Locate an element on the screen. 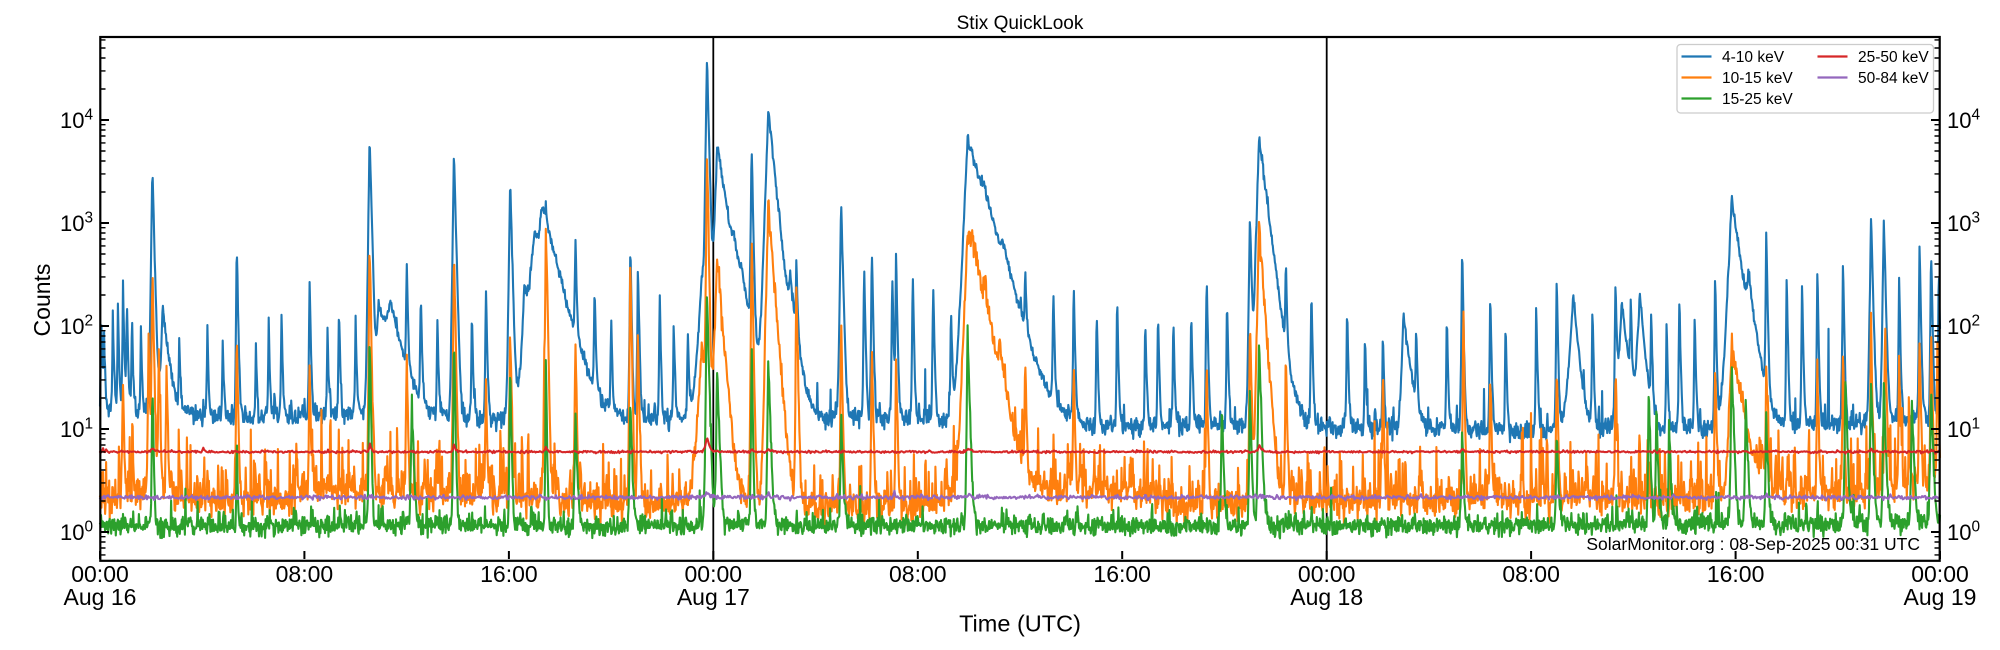 Image resolution: width=2000 pixels, height=650 pixels. svg-text: 4-10 keV is located at coordinates (1753, 57).